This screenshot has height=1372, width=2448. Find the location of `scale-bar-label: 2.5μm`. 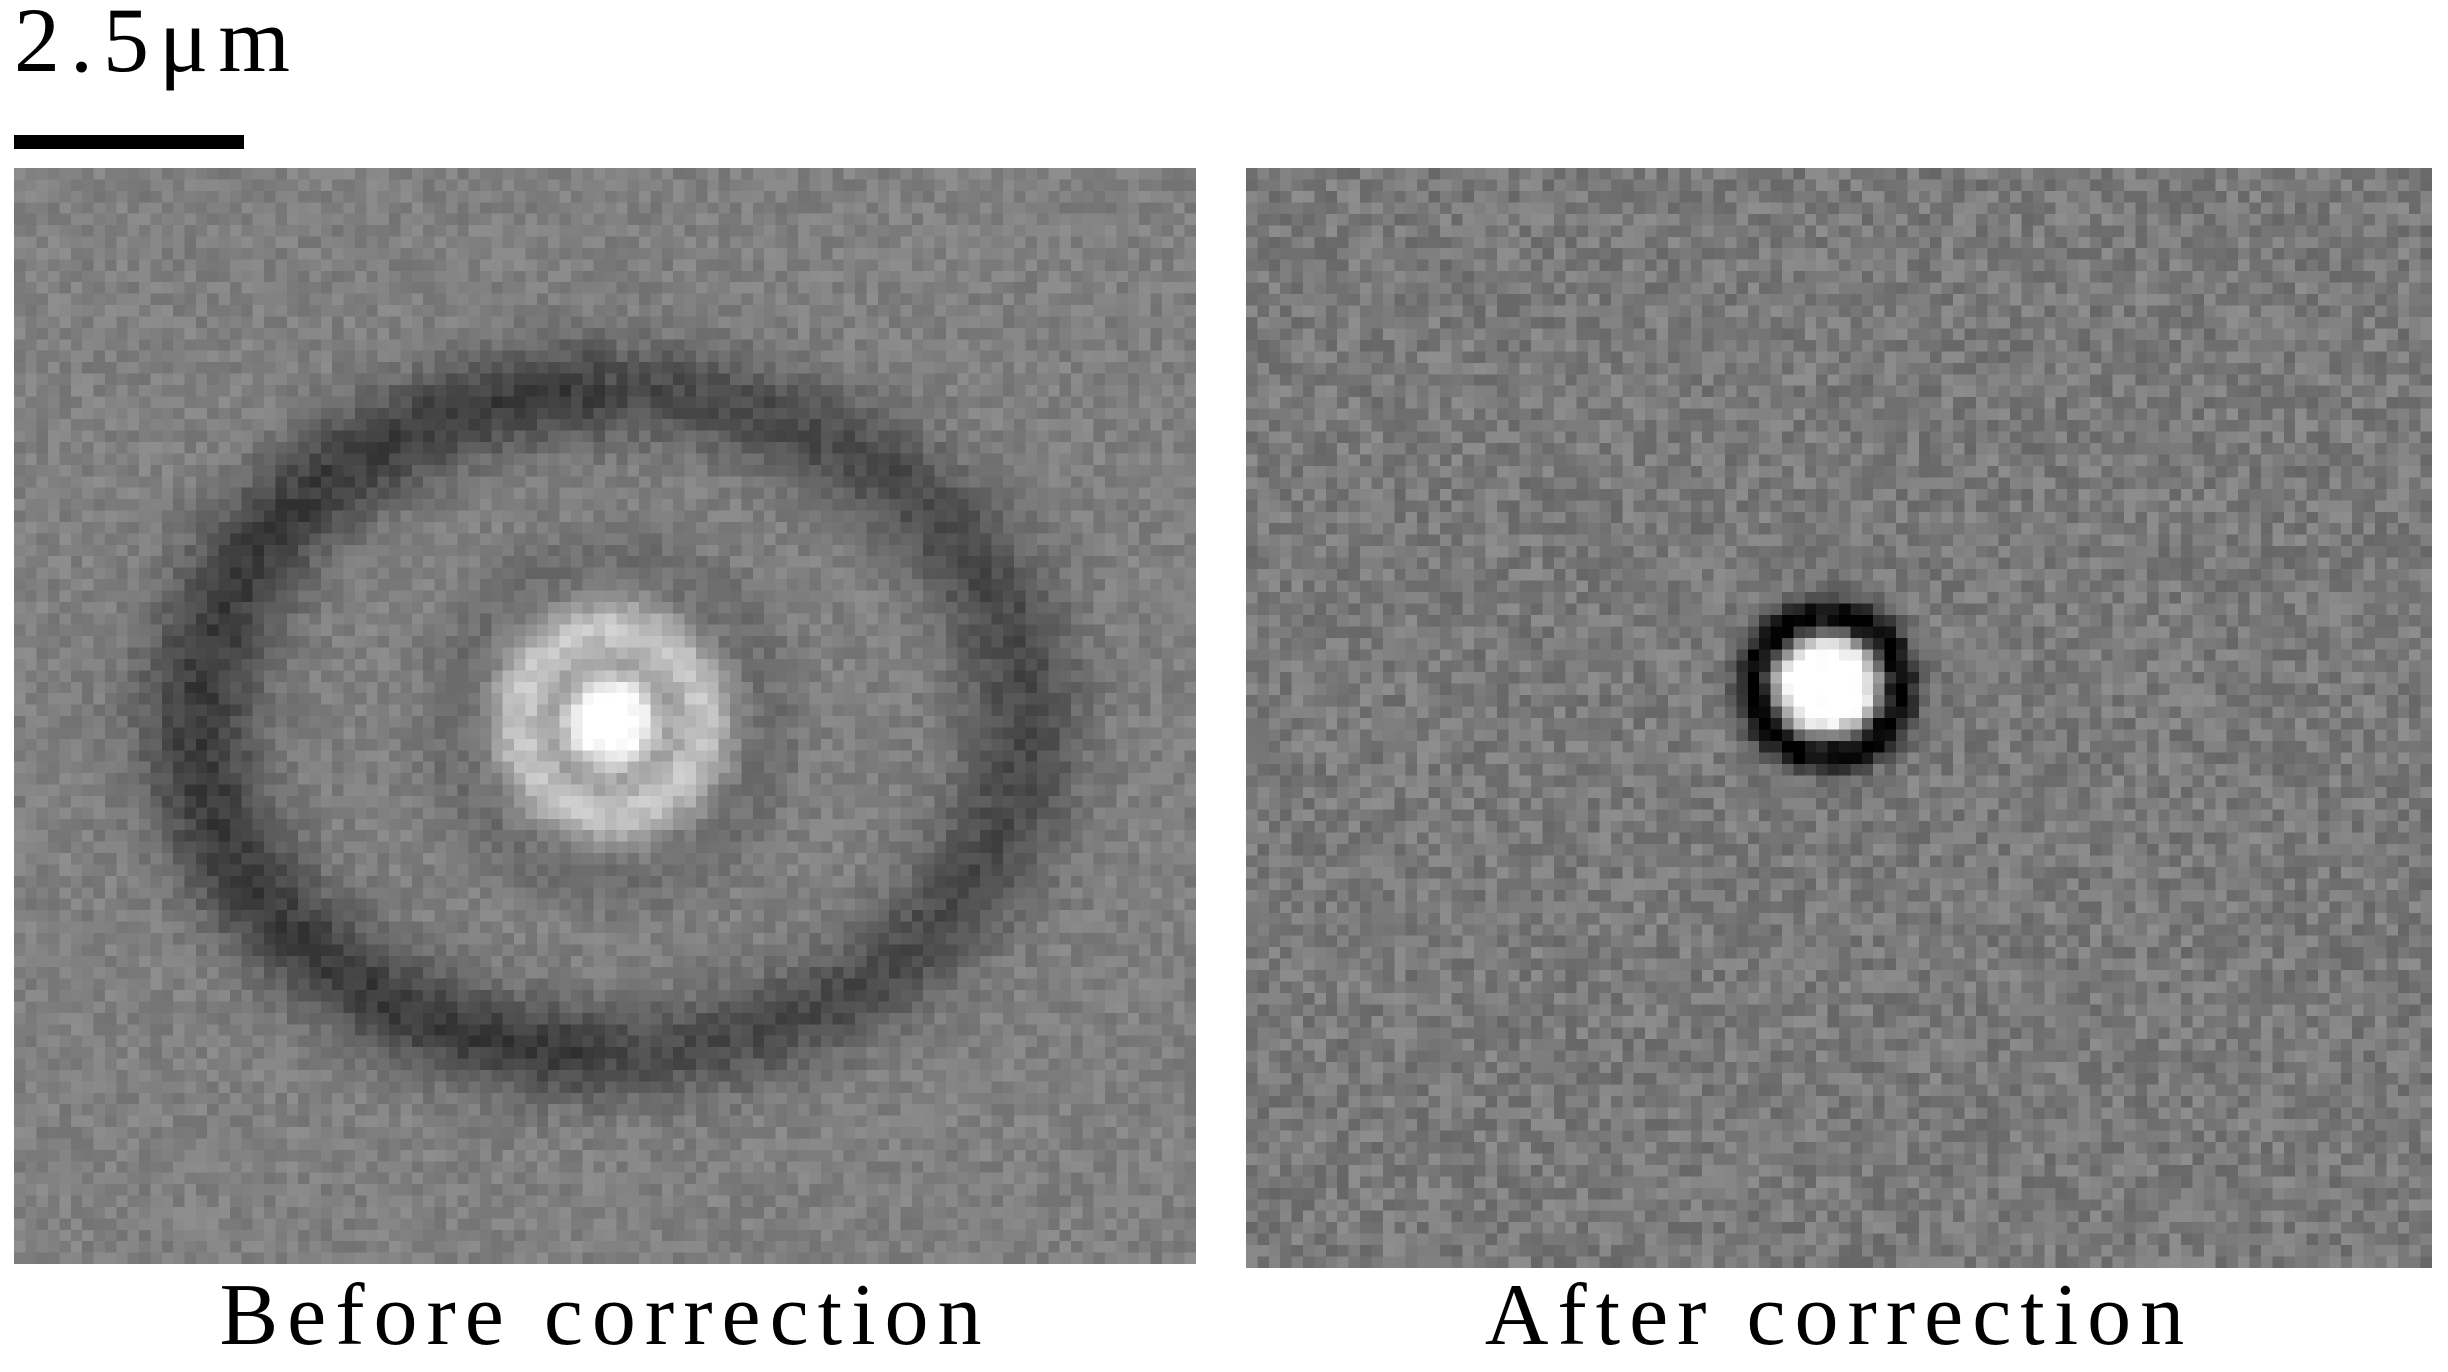

scale-bar-label: 2.5μm is located at coordinates (157, 45).